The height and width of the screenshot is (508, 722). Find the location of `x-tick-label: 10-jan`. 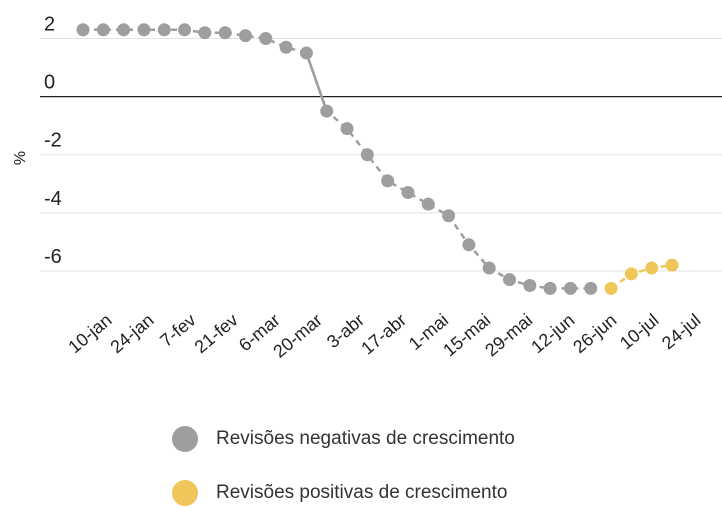

x-tick-label: 10-jan is located at coordinates (89, 333).